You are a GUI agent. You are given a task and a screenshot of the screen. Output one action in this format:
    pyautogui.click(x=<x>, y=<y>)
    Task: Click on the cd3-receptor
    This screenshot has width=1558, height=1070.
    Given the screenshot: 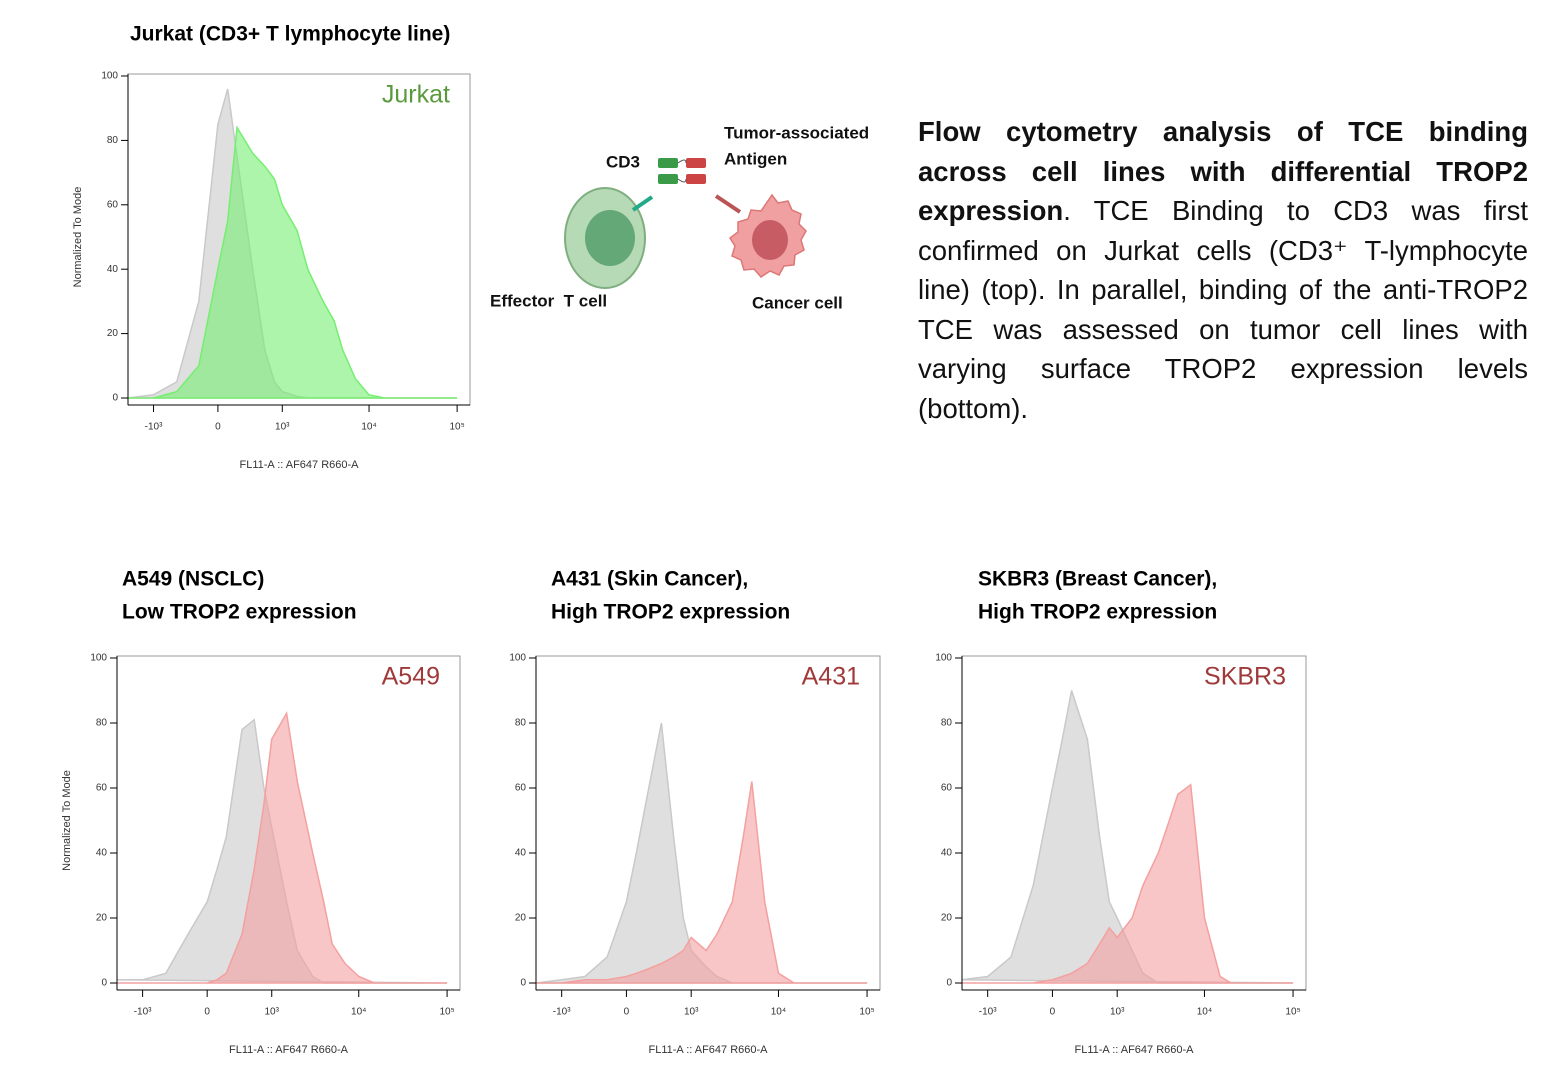 What is the action you would take?
    pyautogui.click(x=642, y=203)
    